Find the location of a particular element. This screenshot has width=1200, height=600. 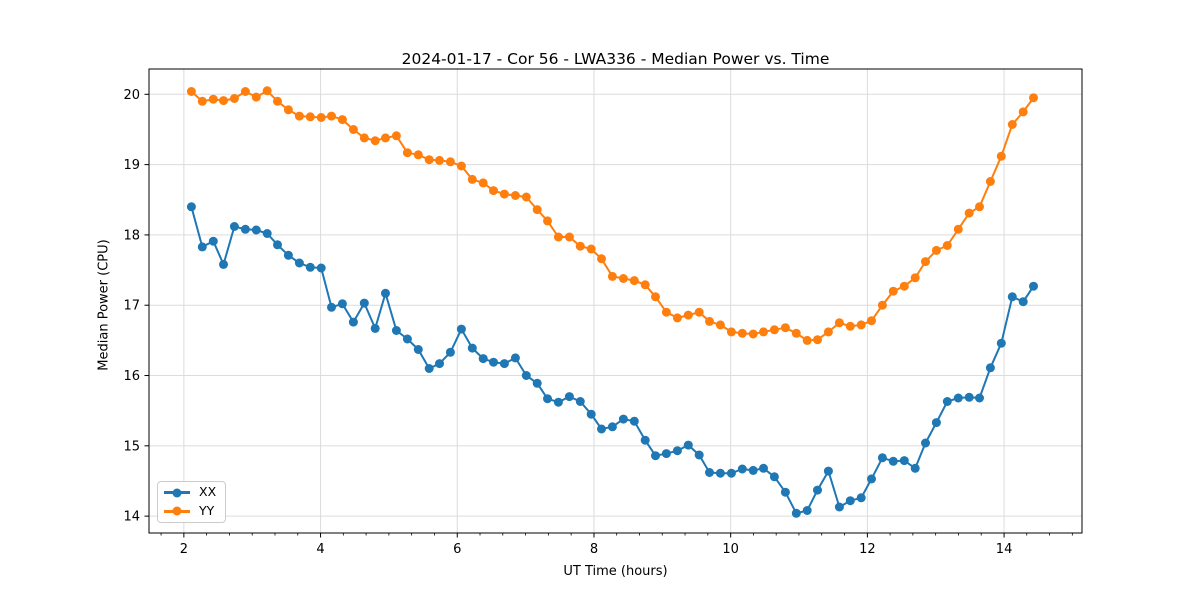

legend-dot-xx-icon is located at coordinates (177, 493).